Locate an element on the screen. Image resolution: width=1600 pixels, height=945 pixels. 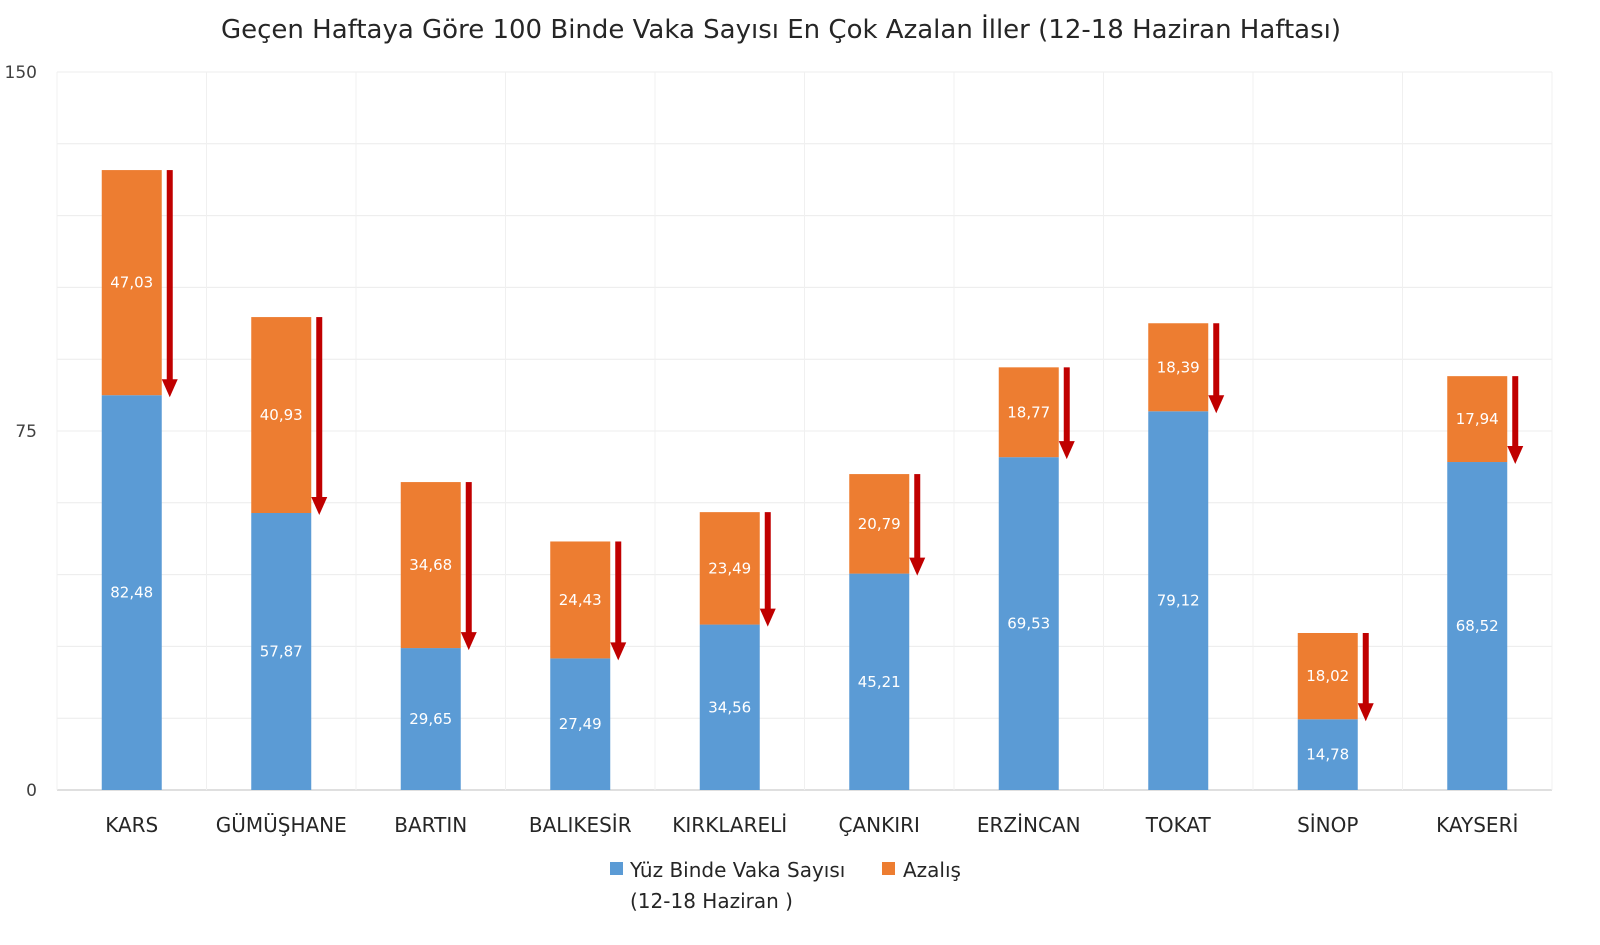
x-category-label: KIRKLARELİ is located at coordinates (729, 825).